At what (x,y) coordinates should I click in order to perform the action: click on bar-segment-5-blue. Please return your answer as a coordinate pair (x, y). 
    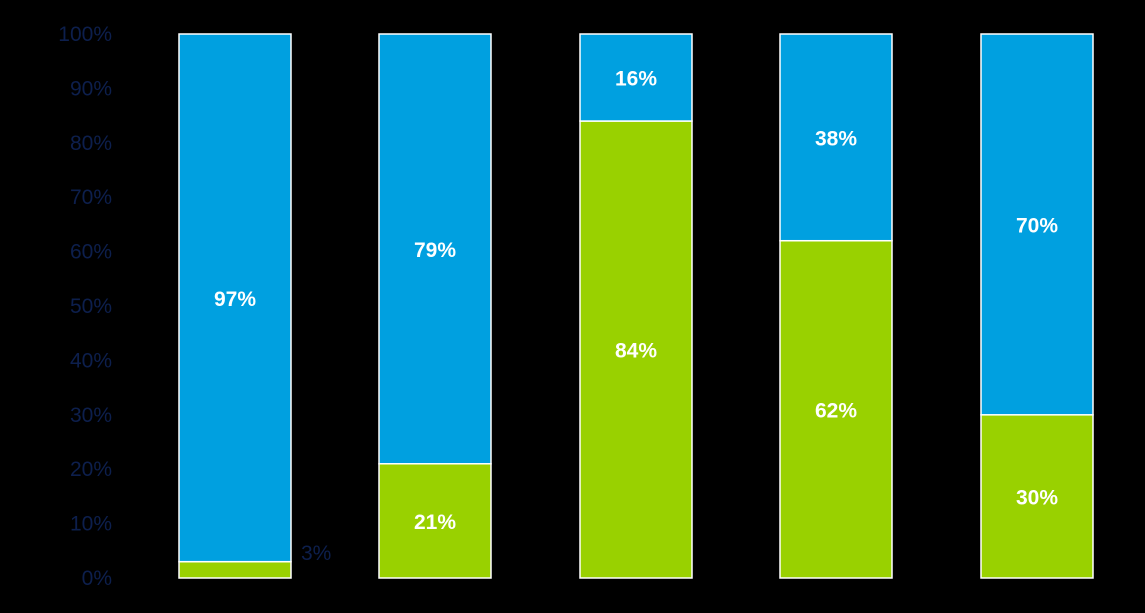
    Looking at the image, I should click on (1037, 224).